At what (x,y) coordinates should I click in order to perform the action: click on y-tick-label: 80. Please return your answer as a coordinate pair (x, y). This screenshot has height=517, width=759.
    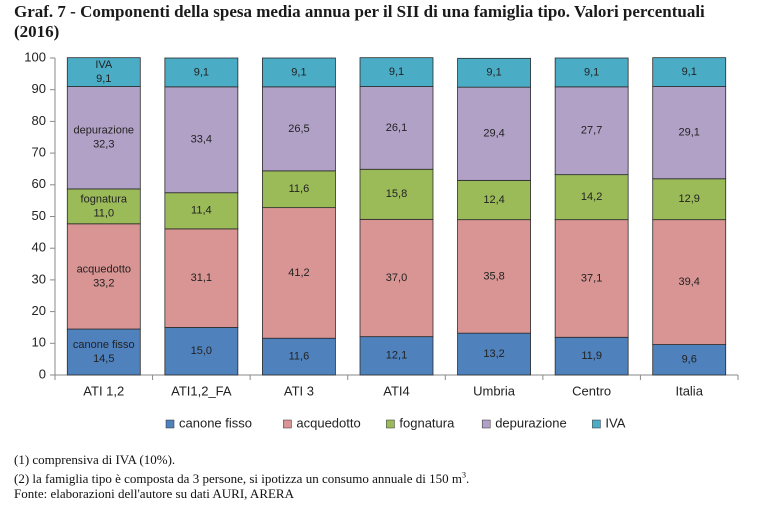
    Looking at the image, I should click on (39, 120).